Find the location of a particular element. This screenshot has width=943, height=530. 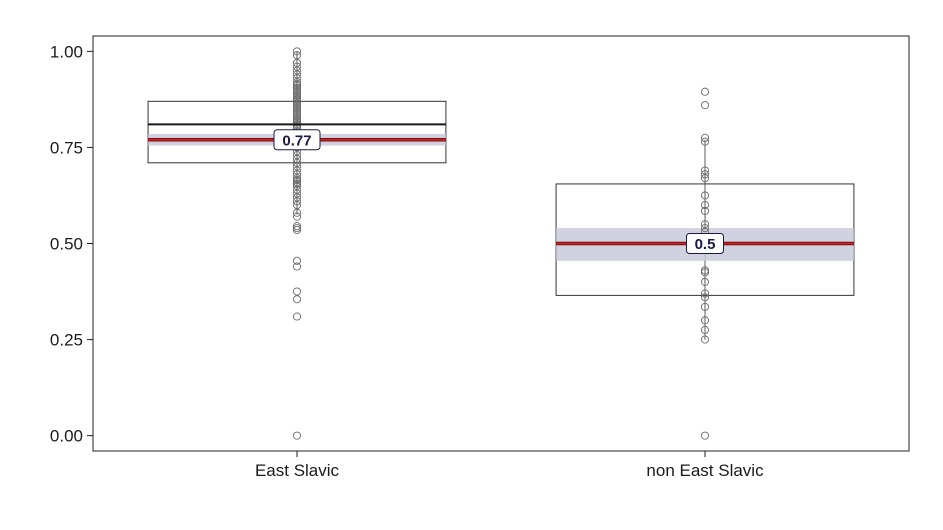

y-axis: 0.00 0.25 0.50 0.75 1.00 is located at coordinates (71, 244).